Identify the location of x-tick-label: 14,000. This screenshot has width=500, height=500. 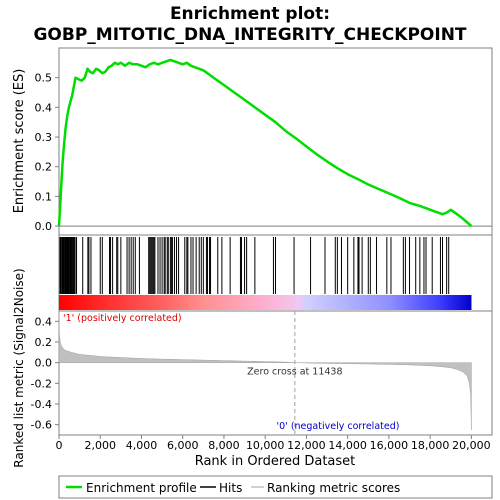
(347, 445).